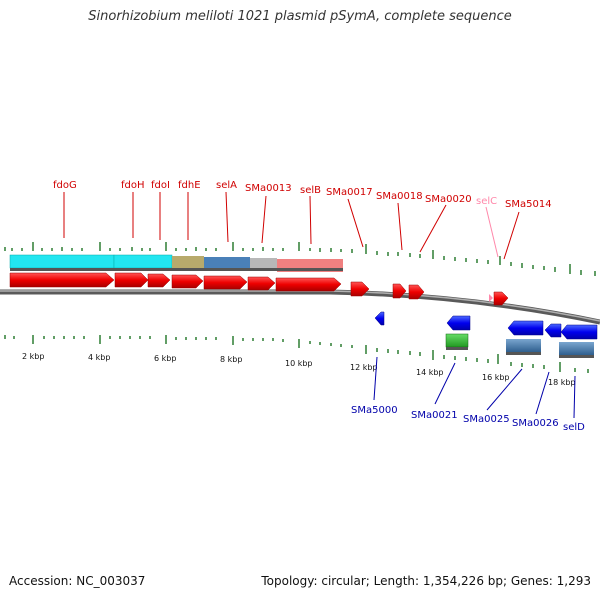  I want to click on gene-label: SMa5000, so click(374, 410).